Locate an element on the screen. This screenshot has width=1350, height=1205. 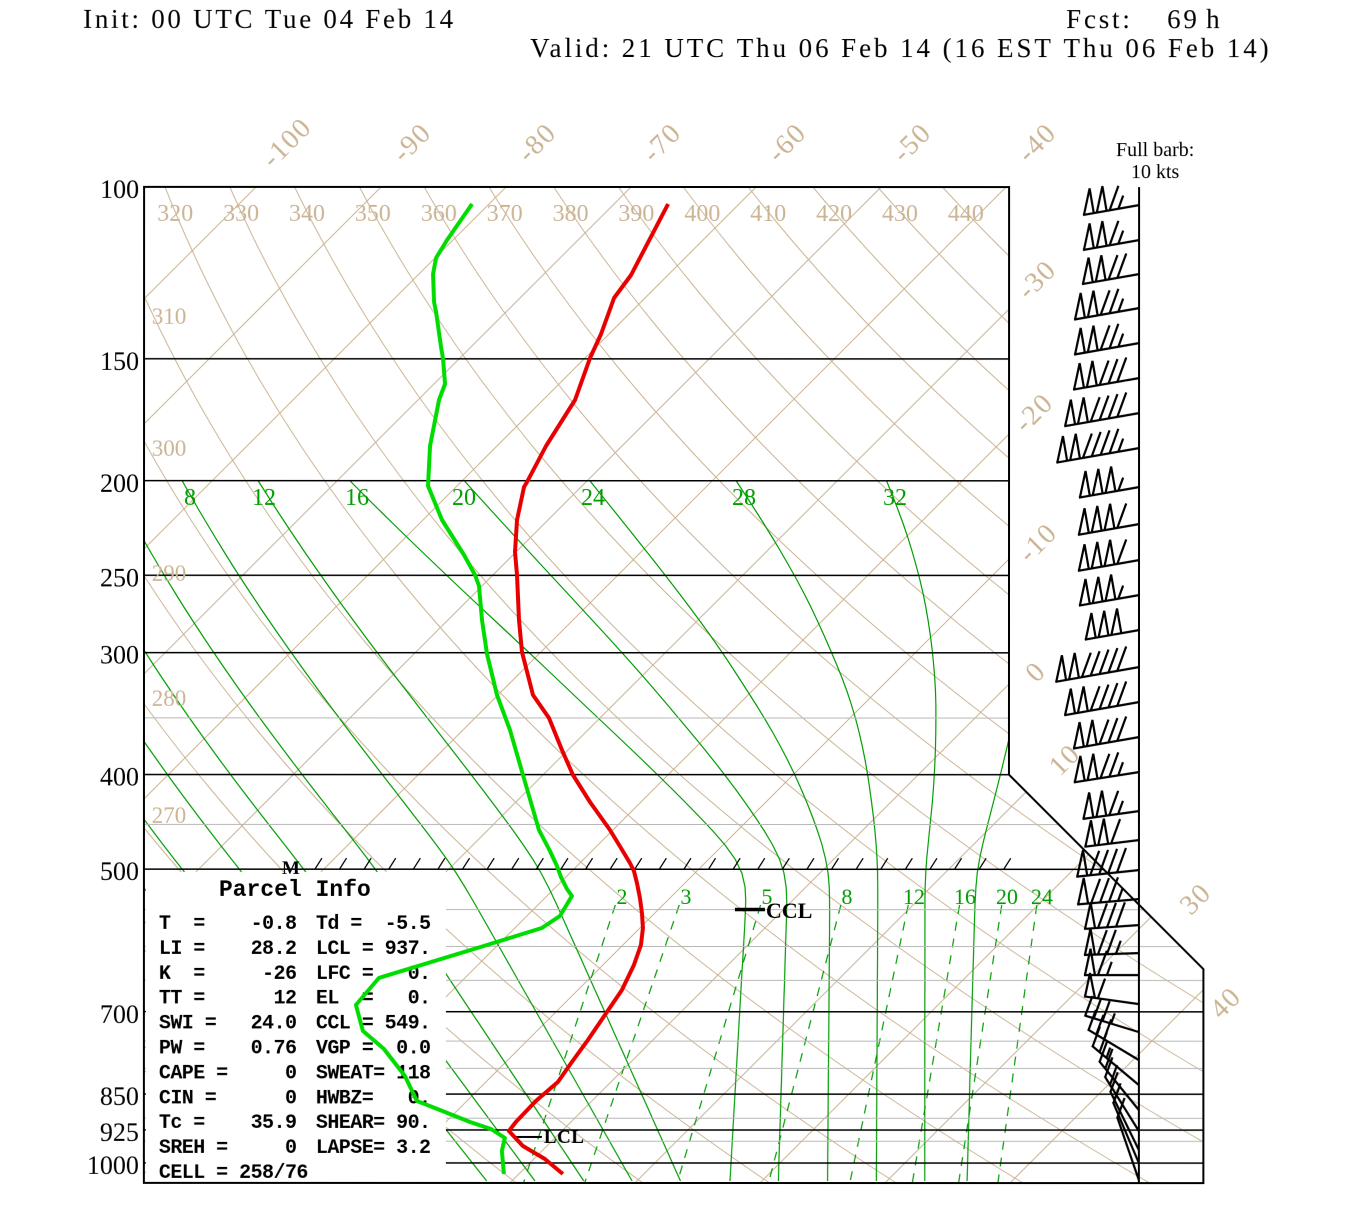
svg-text: 700 is located at coordinates (119, 1014).